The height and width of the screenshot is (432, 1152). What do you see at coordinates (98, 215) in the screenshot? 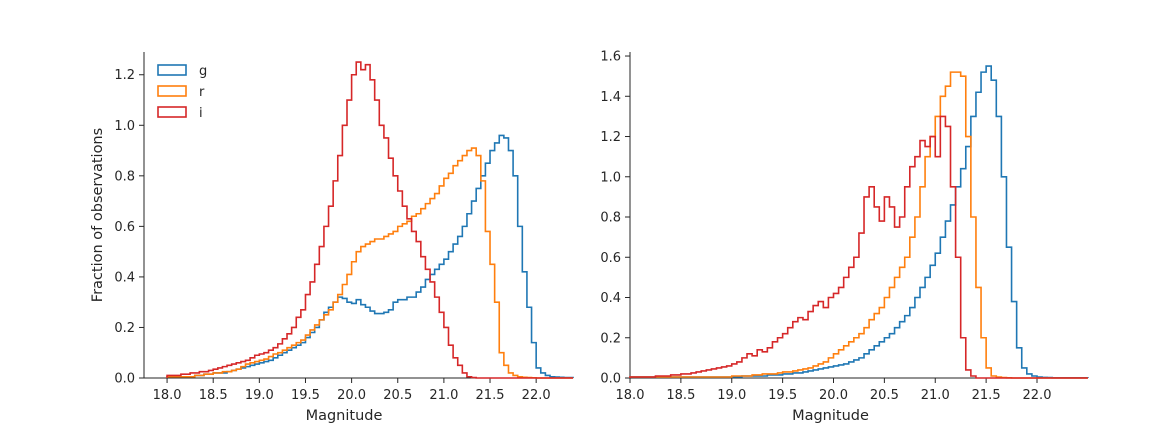
I see `y-axis-label: Fraction of observations` at bounding box center [98, 215].